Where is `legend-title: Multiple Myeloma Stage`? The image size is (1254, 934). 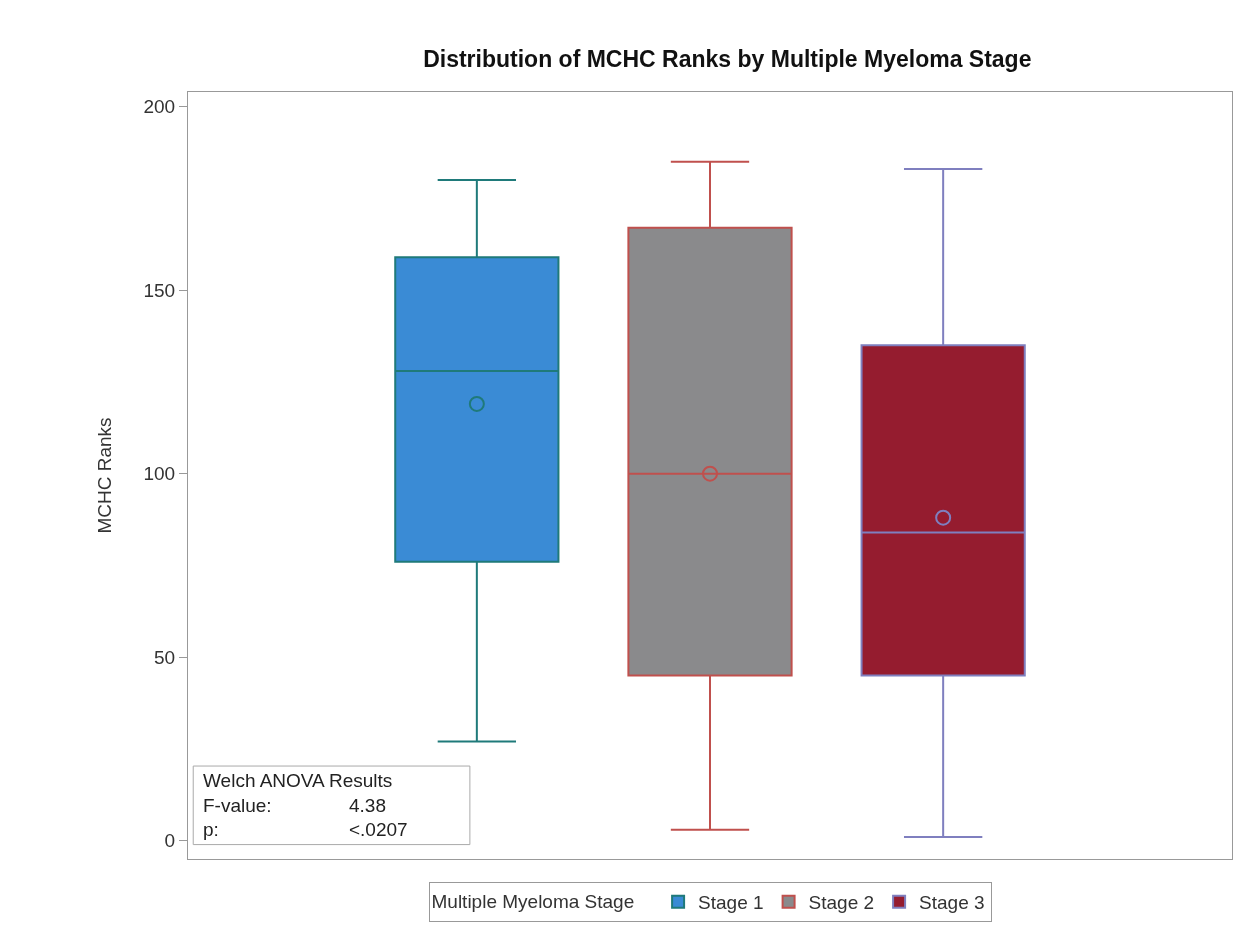 legend-title: Multiple Myeloma Stage is located at coordinates (541, 901).